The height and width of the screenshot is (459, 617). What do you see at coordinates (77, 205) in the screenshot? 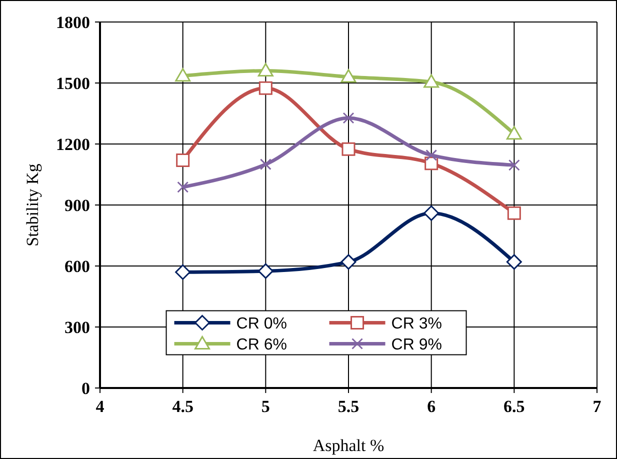
I see `y-tick-label: 900` at bounding box center [77, 205].